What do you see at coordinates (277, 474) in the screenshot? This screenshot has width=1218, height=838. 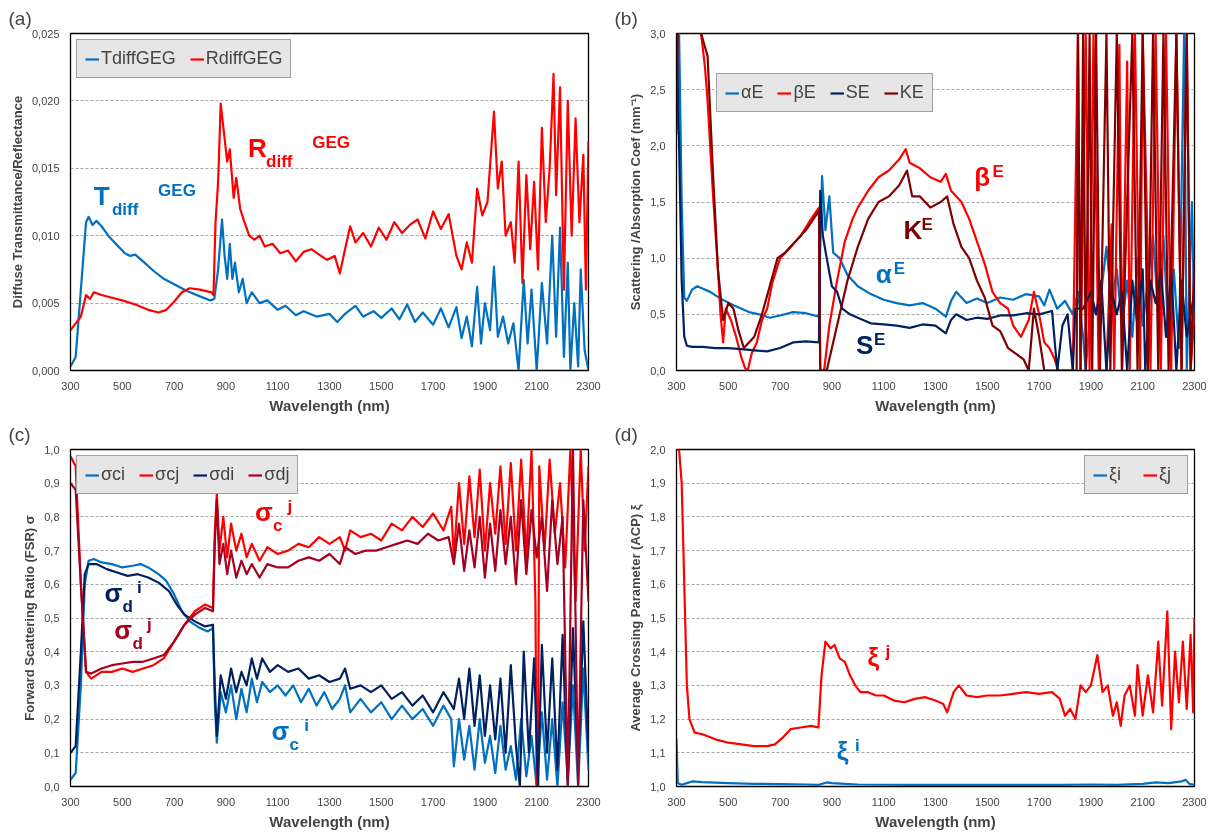 I see `legend-label: σdj` at bounding box center [277, 474].